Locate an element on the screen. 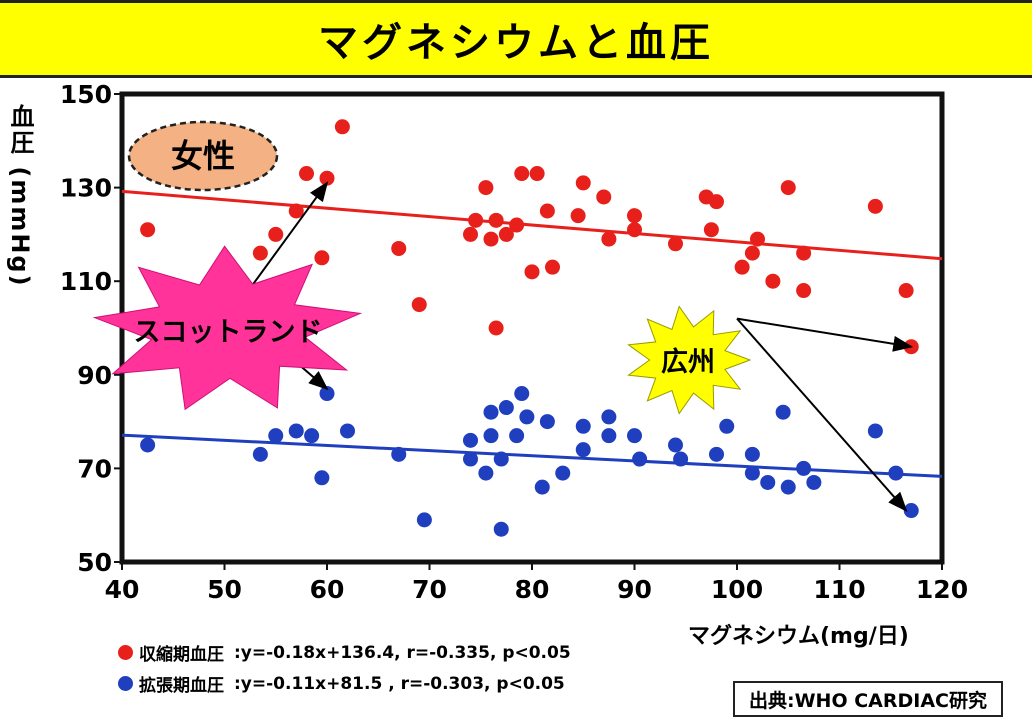  panel-label: 女性 is located at coordinates (203, 156).